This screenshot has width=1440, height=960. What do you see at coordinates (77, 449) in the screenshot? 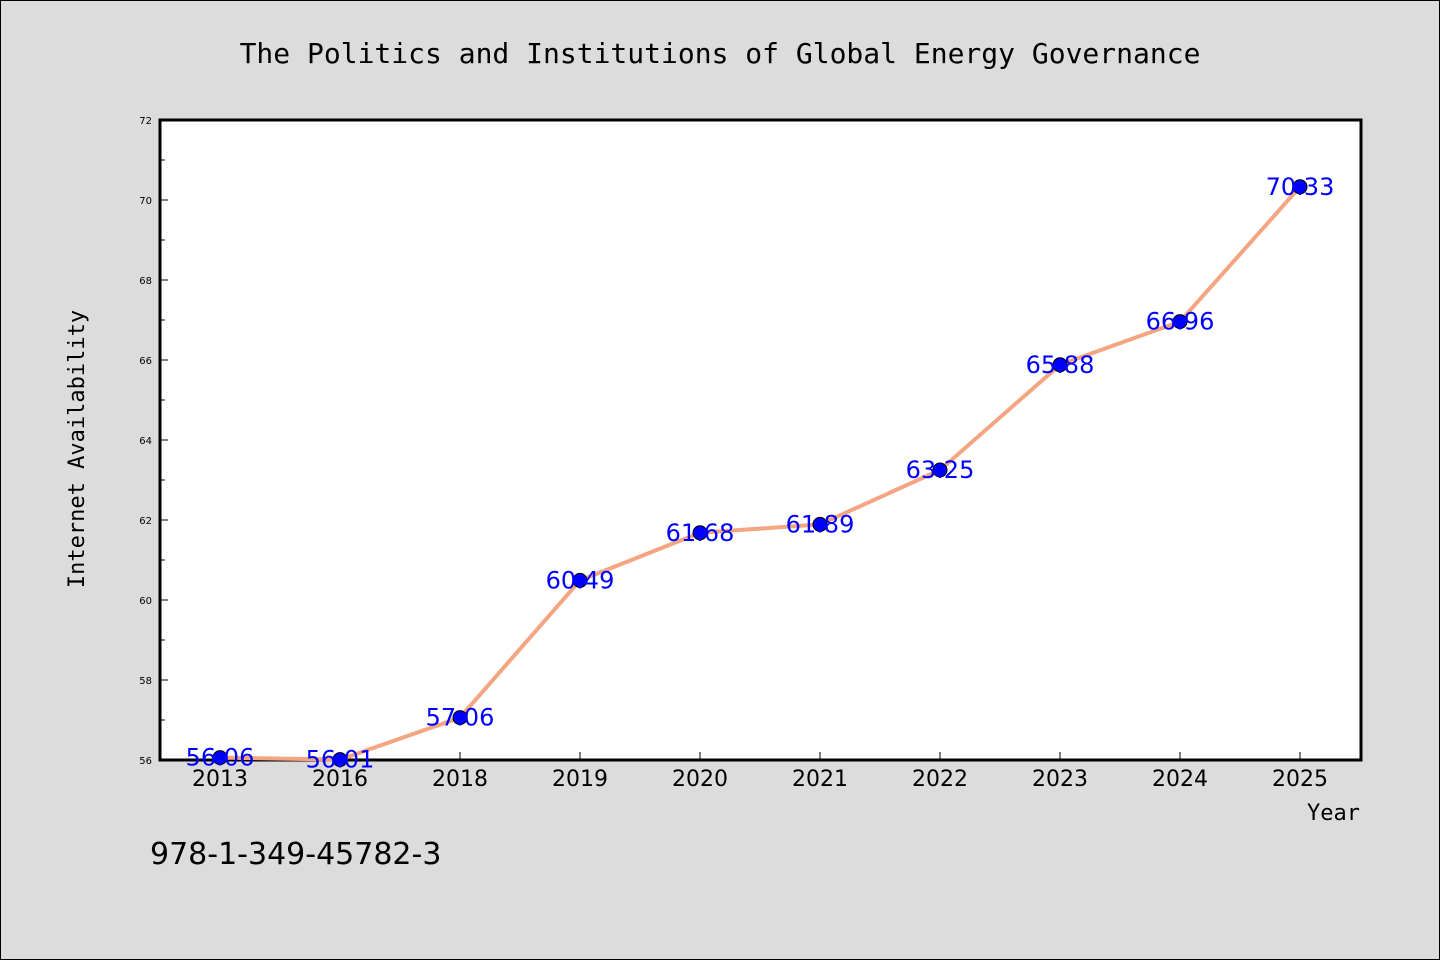
I see `y-axis-label: Internet Availability` at bounding box center [77, 449].